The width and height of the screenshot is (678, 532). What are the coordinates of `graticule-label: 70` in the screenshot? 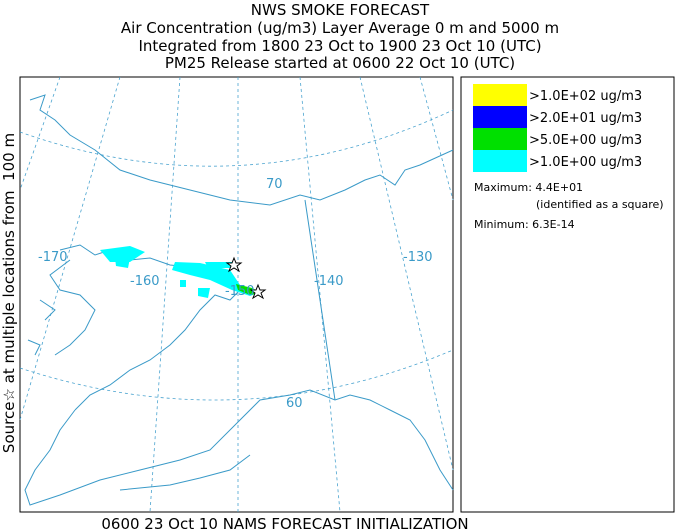 It's located at (274, 184).